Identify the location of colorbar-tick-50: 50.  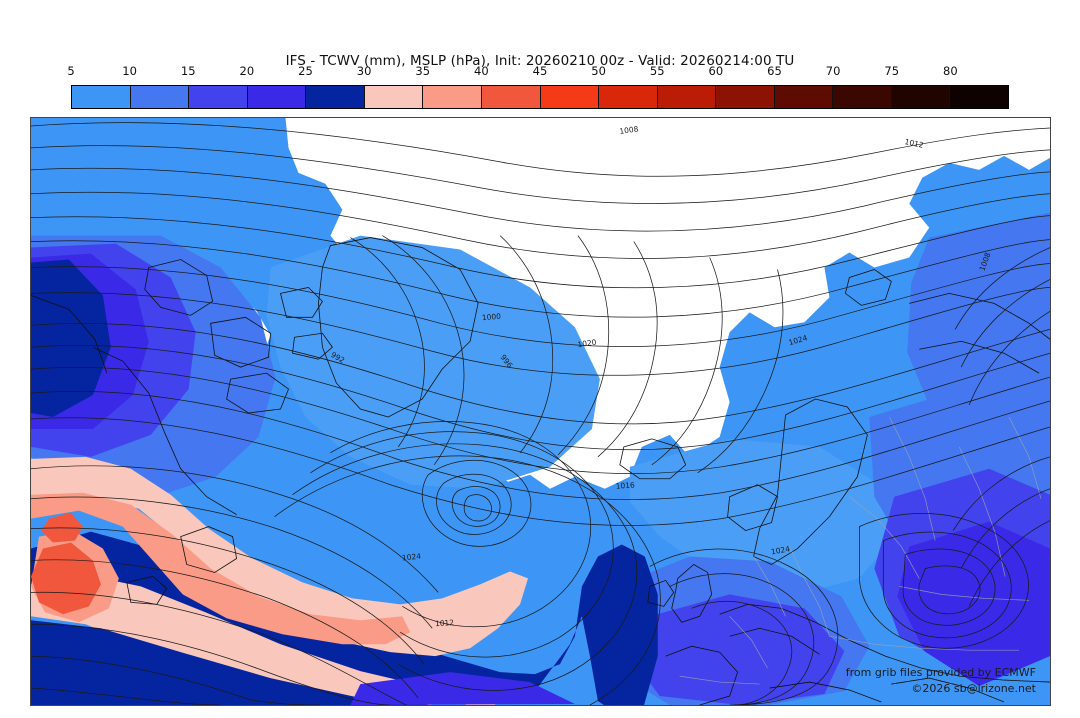
(598, 71).